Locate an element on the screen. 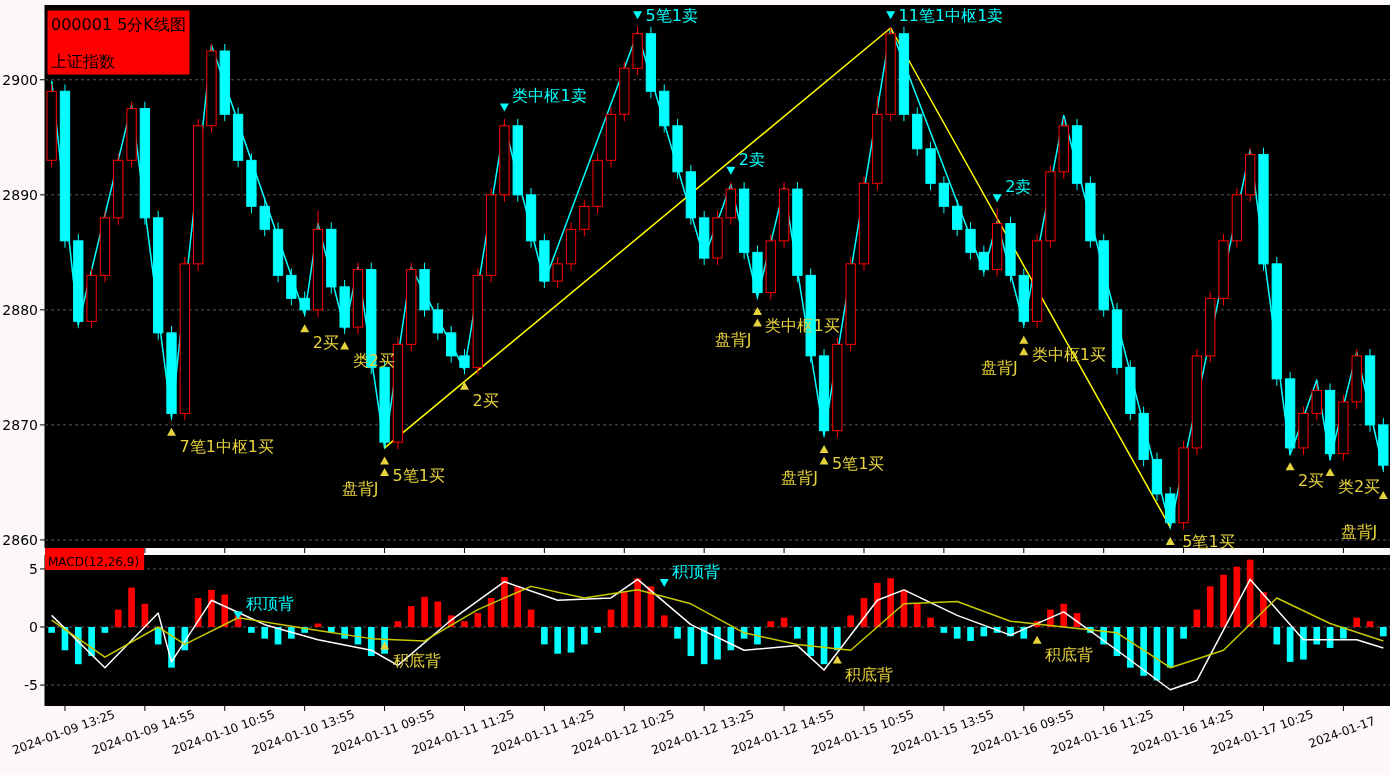  y-tick-label: 0 is located at coordinates (33, 627).